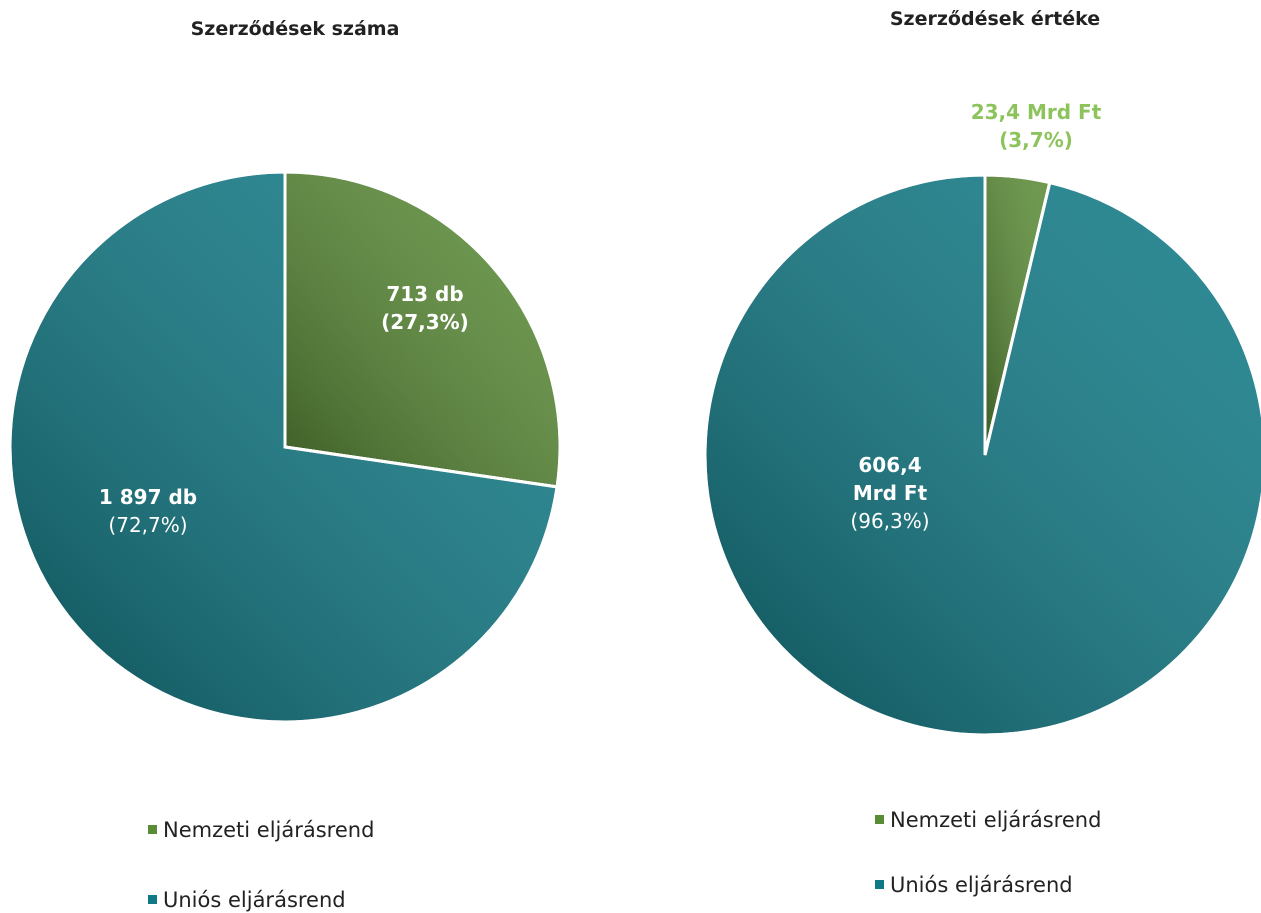 The width and height of the screenshot is (1261, 913). I want to click on value-label: 23,4 Mrd Ft, so click(1036, 112).